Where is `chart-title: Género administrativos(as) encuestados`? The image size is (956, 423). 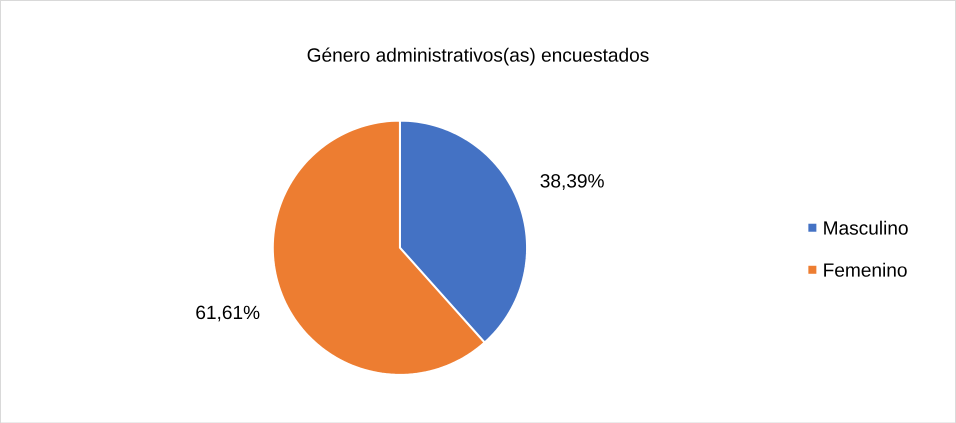 chart-title: Género administrativos(as) encuestados is located at coordinates (478, 56).